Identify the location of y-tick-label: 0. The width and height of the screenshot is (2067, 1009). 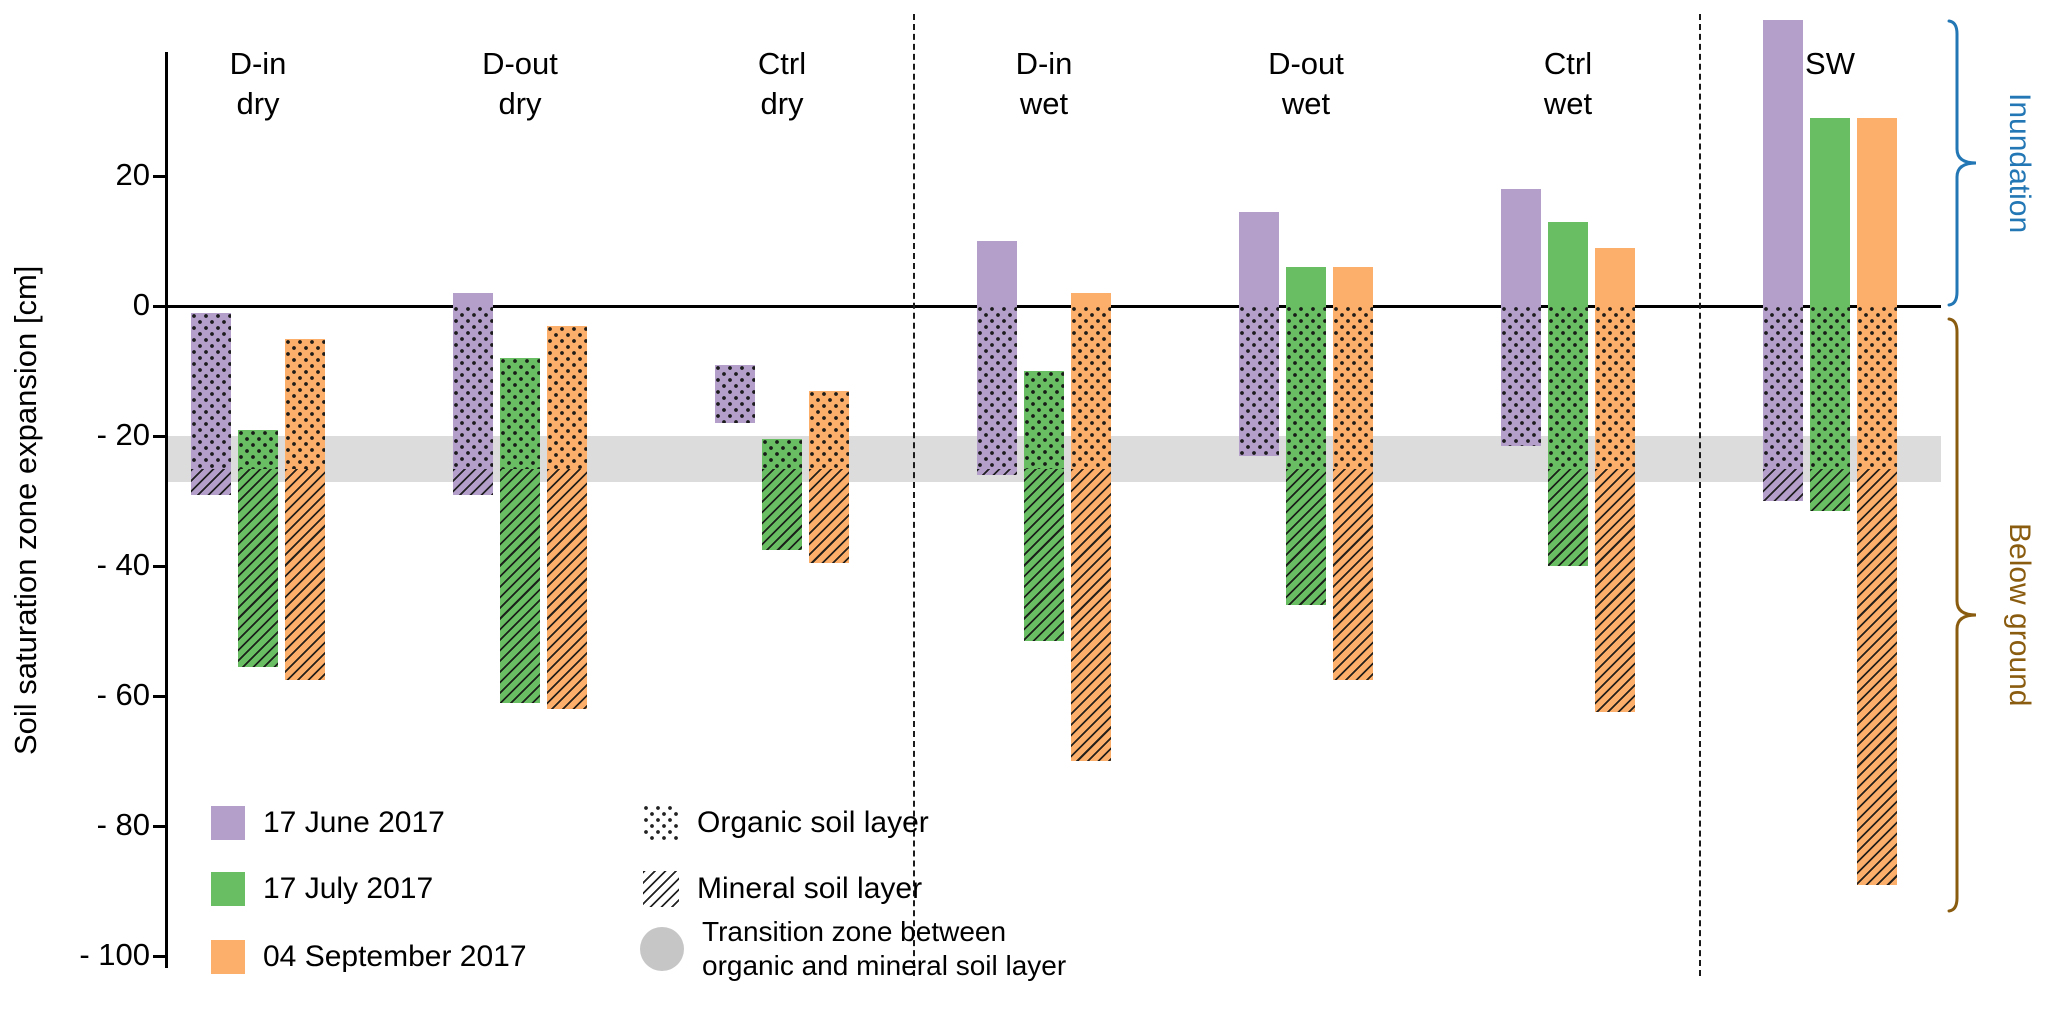
(141, 304).